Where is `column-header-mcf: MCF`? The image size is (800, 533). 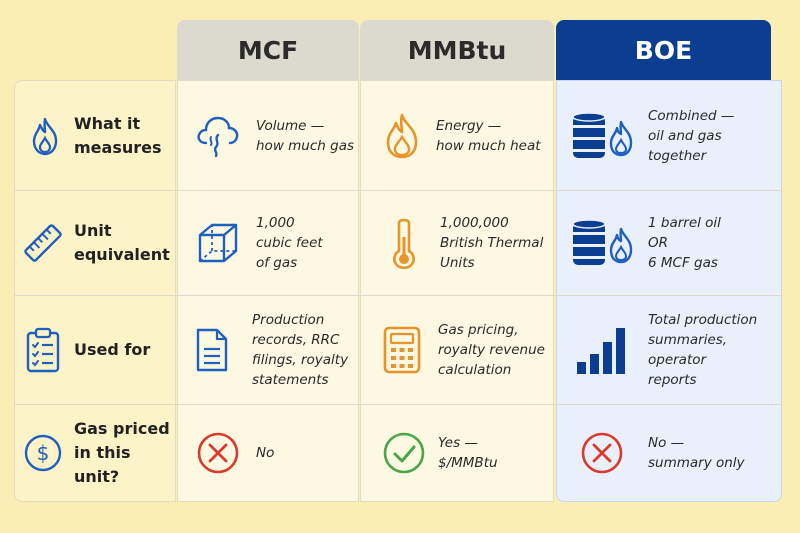
column-header-mcf: MCF is located at coordinates (268, 50).